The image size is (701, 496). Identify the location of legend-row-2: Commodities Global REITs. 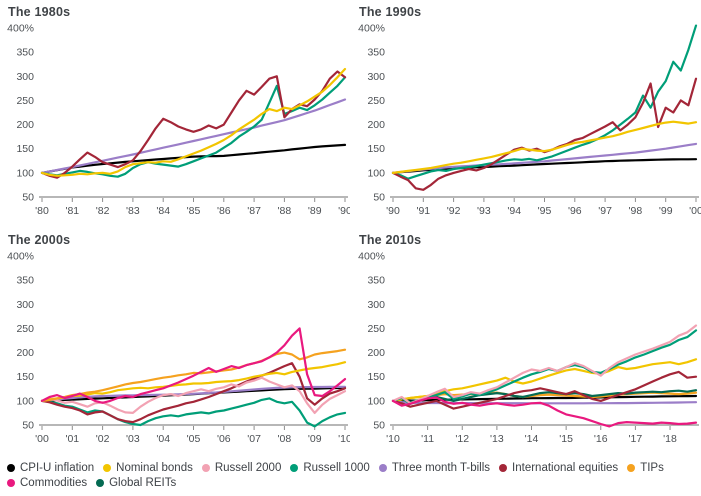
(354, 482).